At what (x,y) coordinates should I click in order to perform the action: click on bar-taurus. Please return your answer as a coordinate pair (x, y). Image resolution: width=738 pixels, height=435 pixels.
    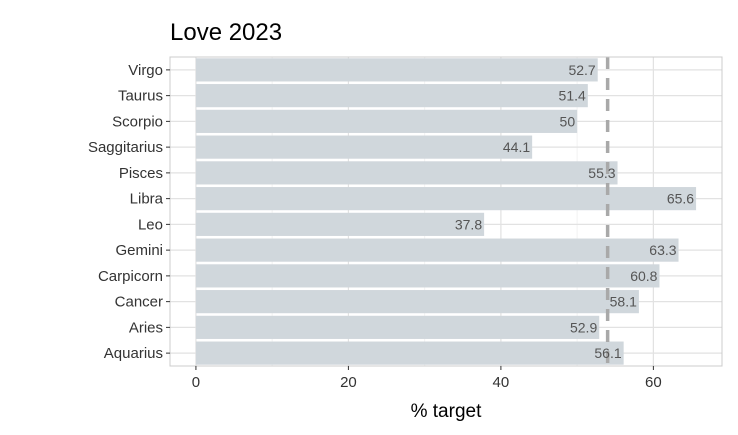
    Looking at the image, I should click on (391, 96).